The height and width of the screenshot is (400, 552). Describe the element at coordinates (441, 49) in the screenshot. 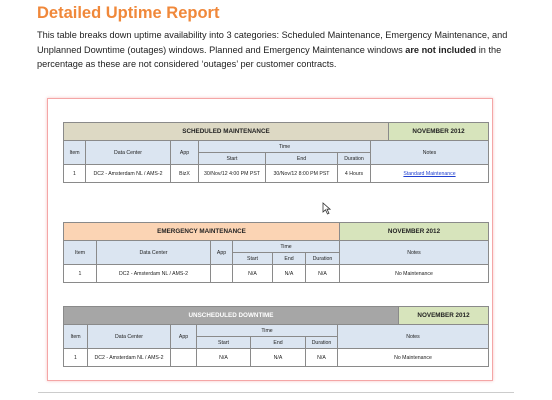

I see `intro-emphasis: are not included` at that location.